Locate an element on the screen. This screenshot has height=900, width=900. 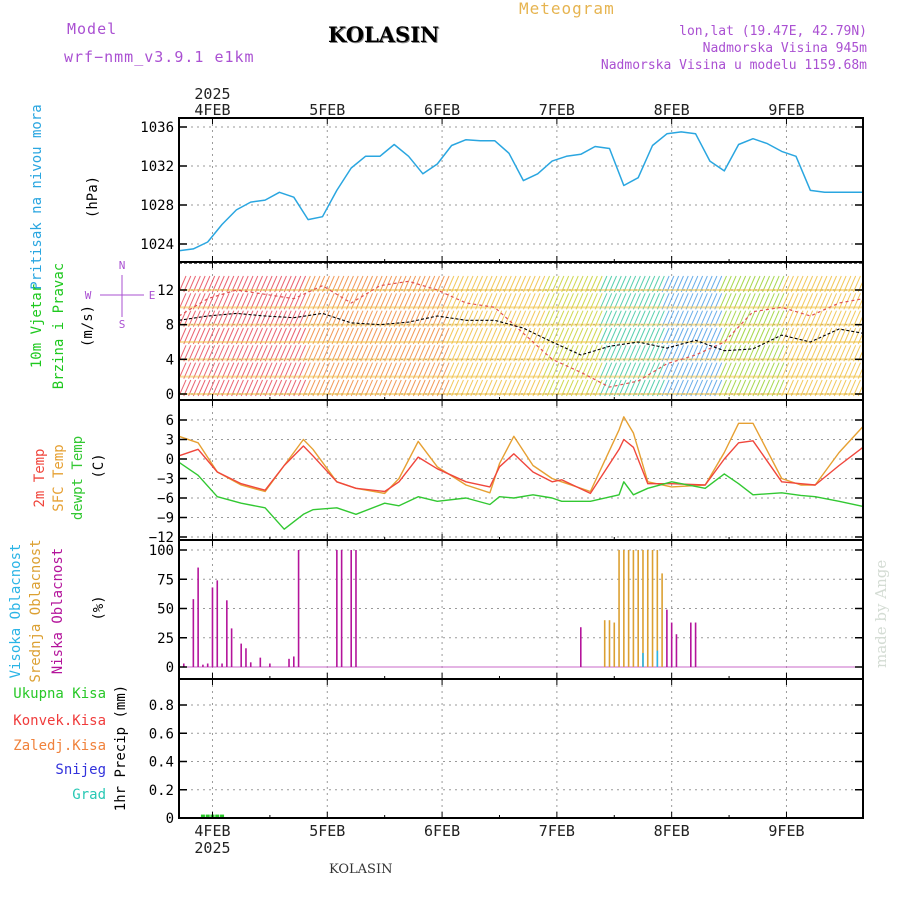
y-tick-label: 1032 is located at coordinates (157, 167).